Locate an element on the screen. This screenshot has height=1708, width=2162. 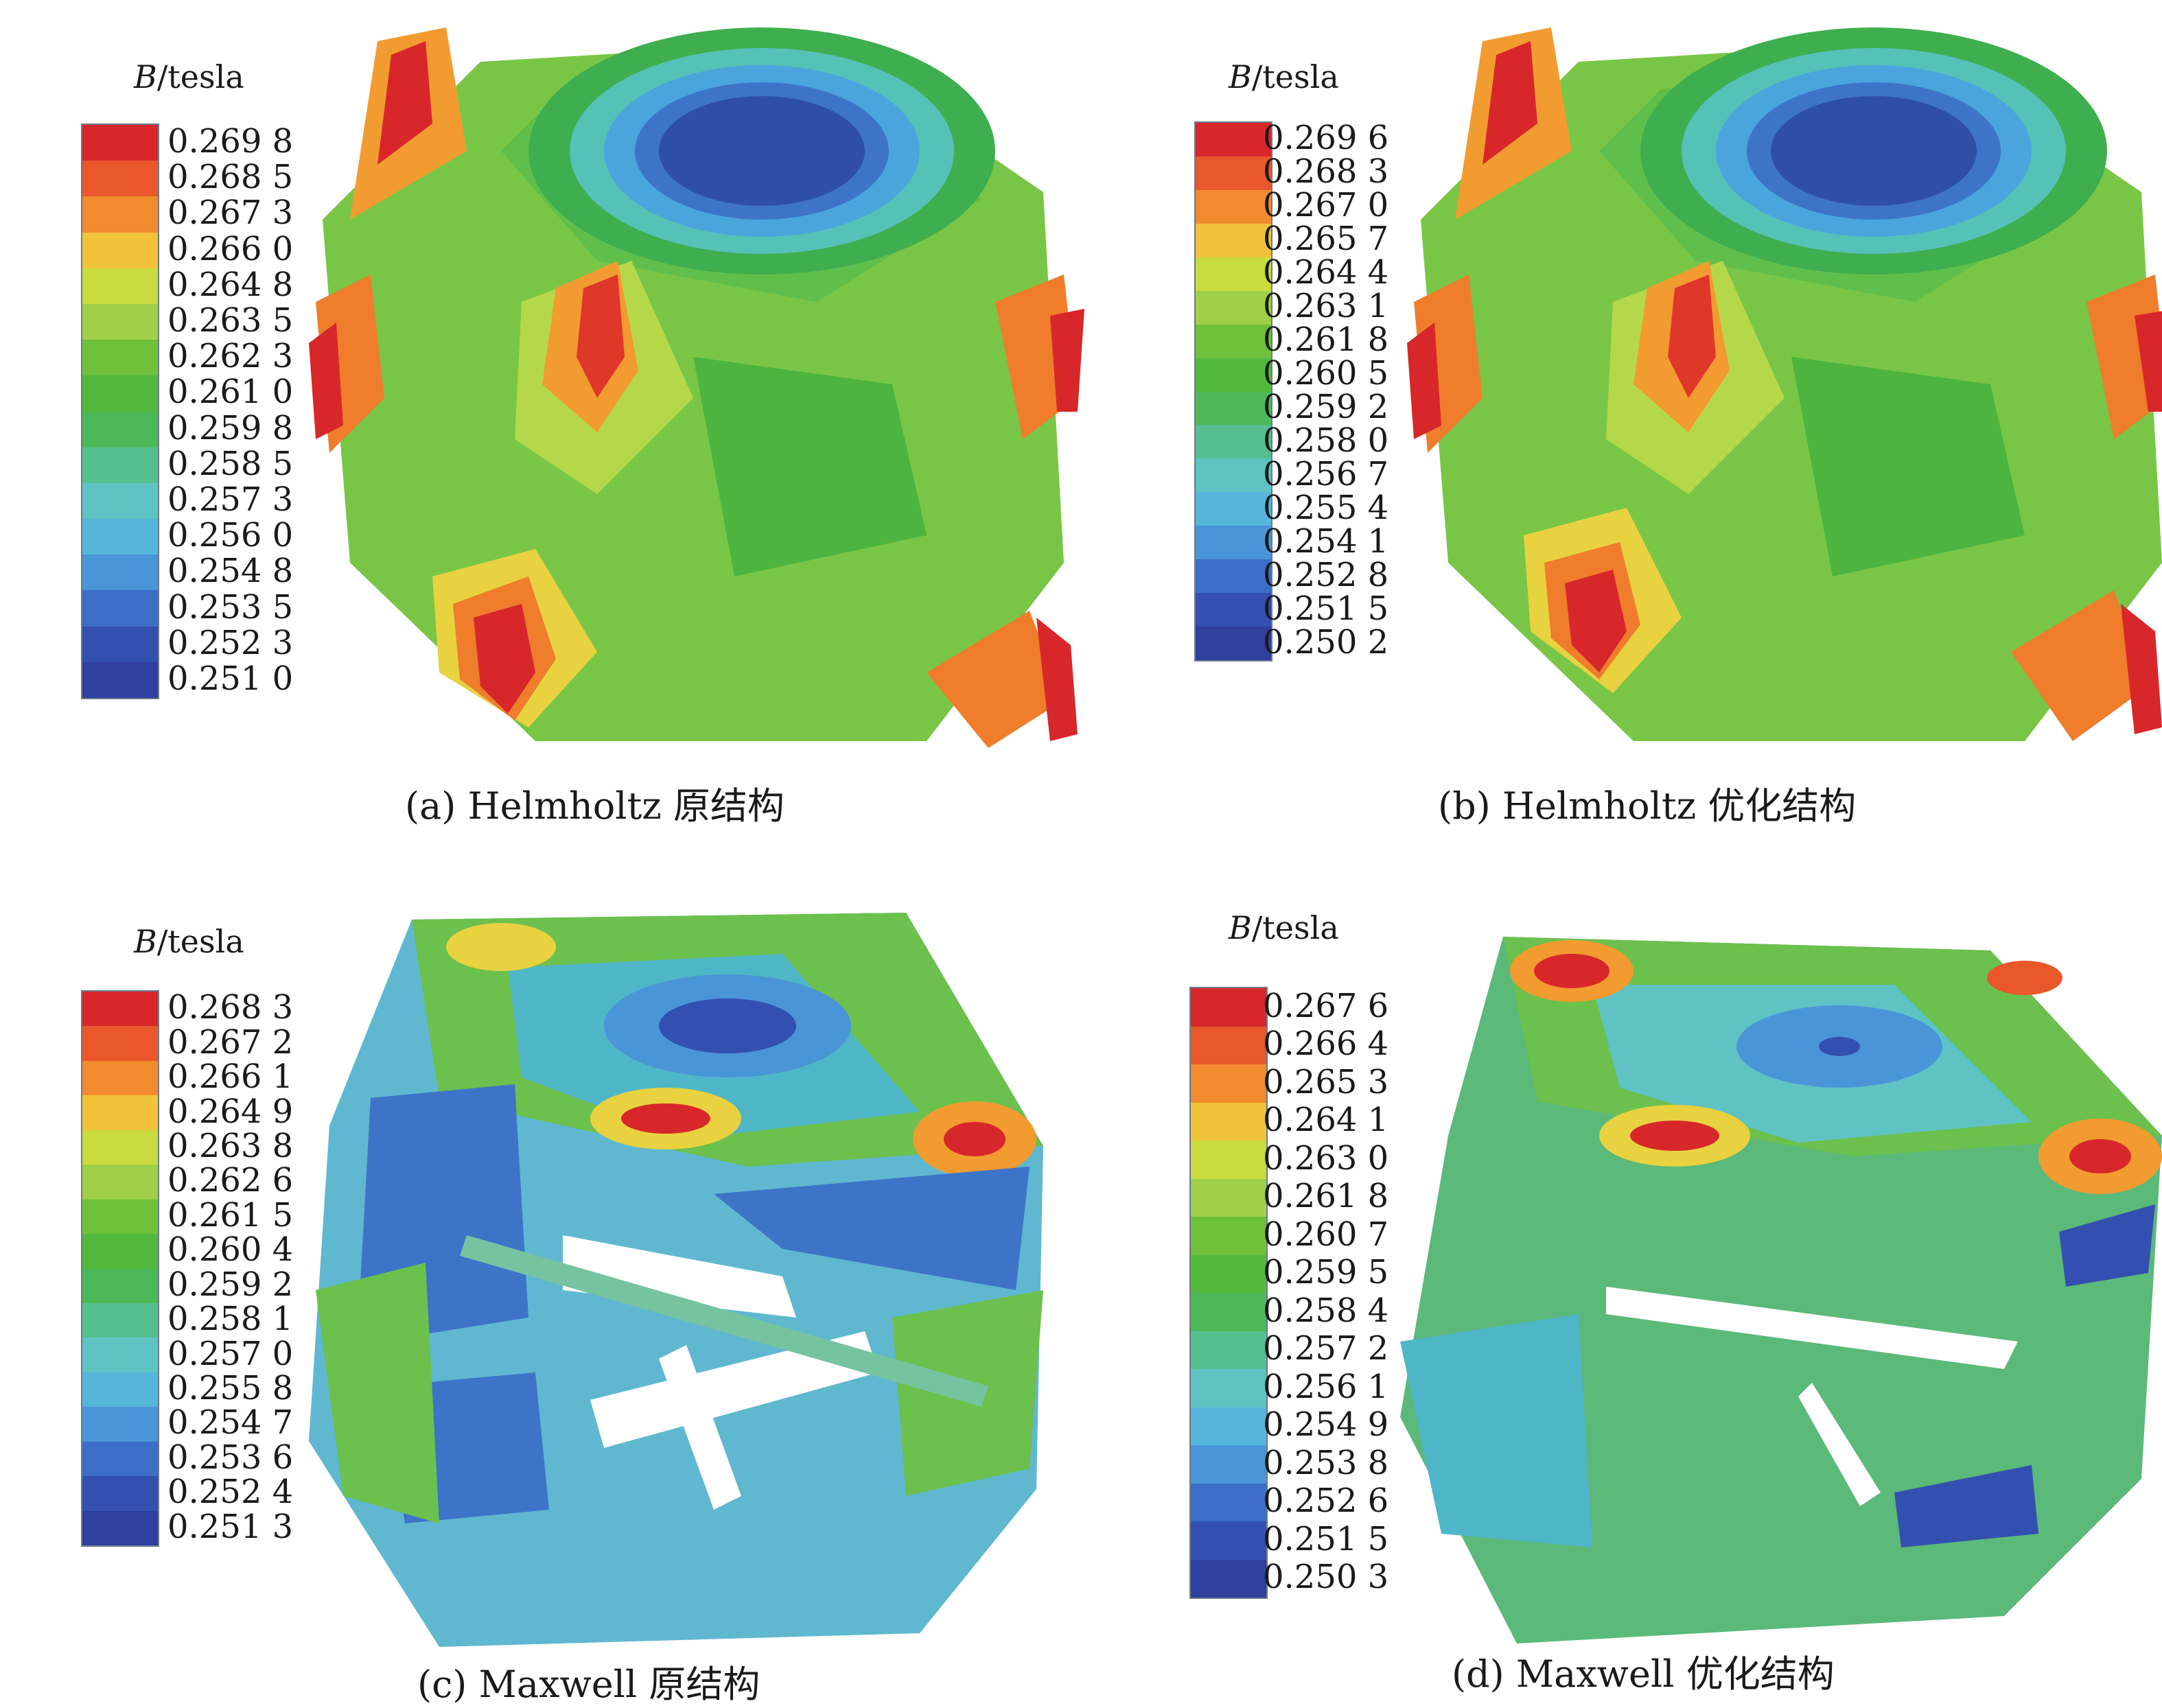
colorbar-tick-label: 0.261 0 is located at coordinates (230, 392).